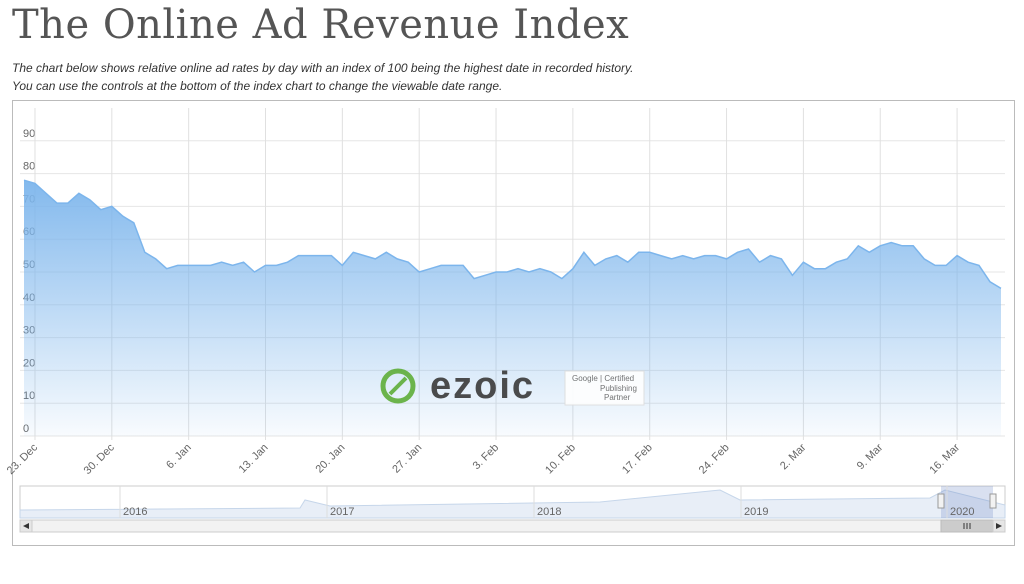 The width and height of the screenshot is (1024, 584). What do you see at coordinates (321, 25) in the screenshot?
I see `page-title: The Online Ad Revenue Index` at bounding box center [321, 25].